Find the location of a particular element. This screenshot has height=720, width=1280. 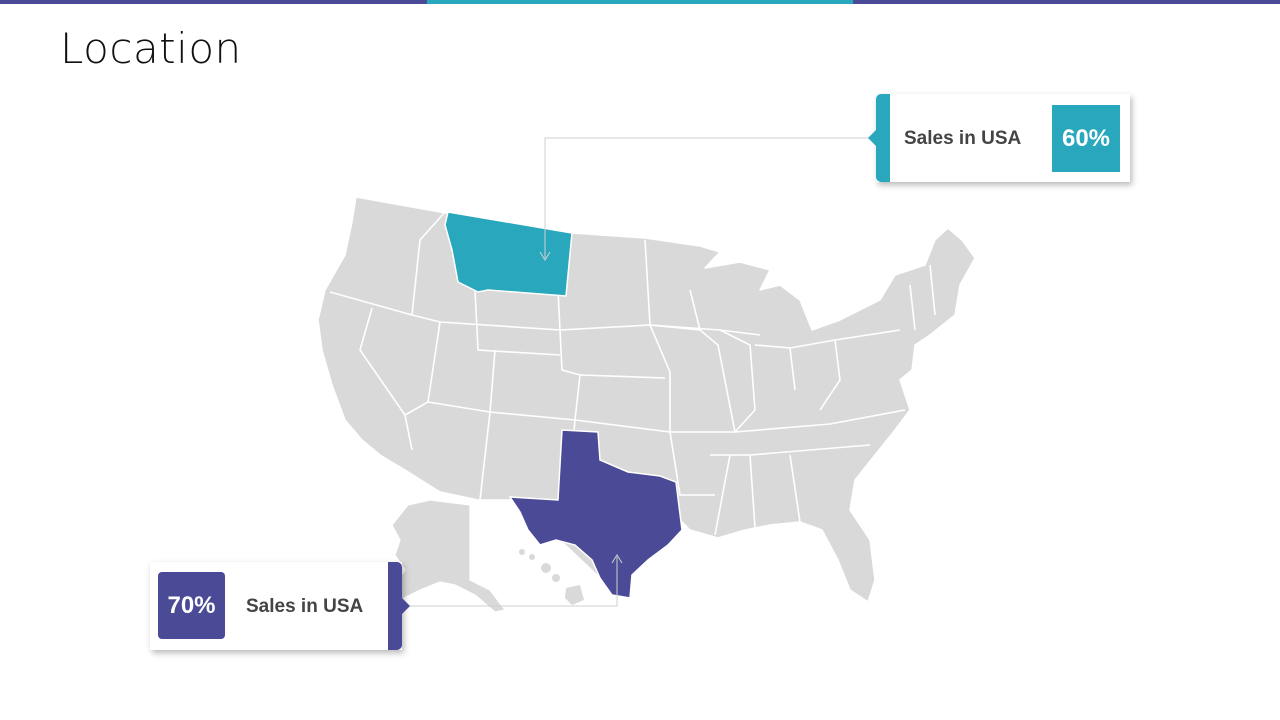

montana-callout-value: 60% is located at coordinates (1086, 138).